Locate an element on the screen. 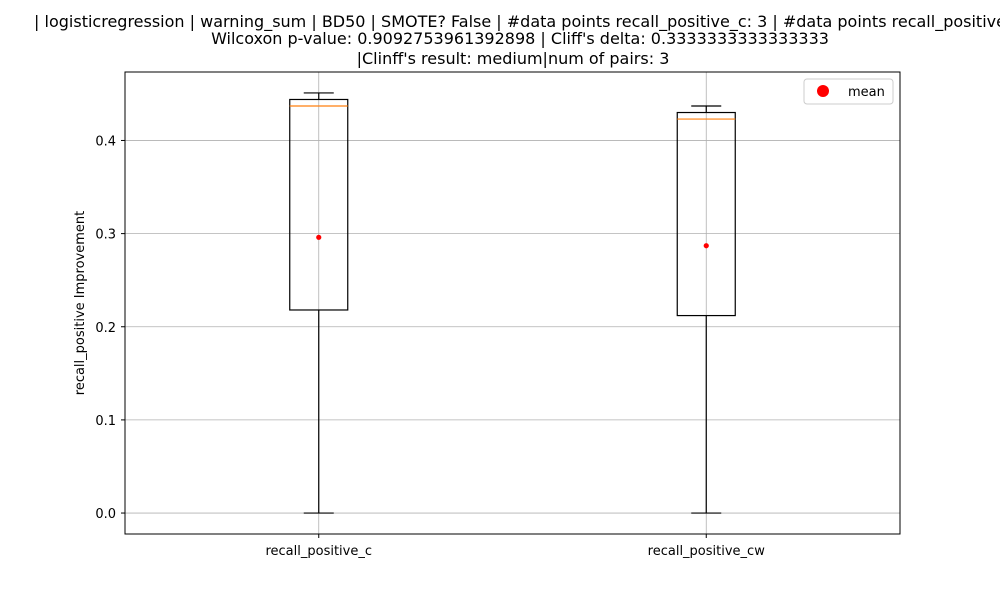 This screenshot has height=600, width=1000. x-tick-label: recall_positive_c is located at coordinates (318, 551).